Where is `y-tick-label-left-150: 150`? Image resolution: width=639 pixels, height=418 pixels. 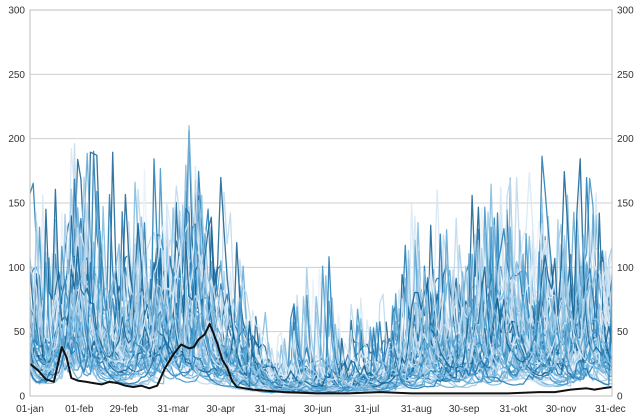 y-tick-label-left-150: 150 is located at coordinates (16, 204).